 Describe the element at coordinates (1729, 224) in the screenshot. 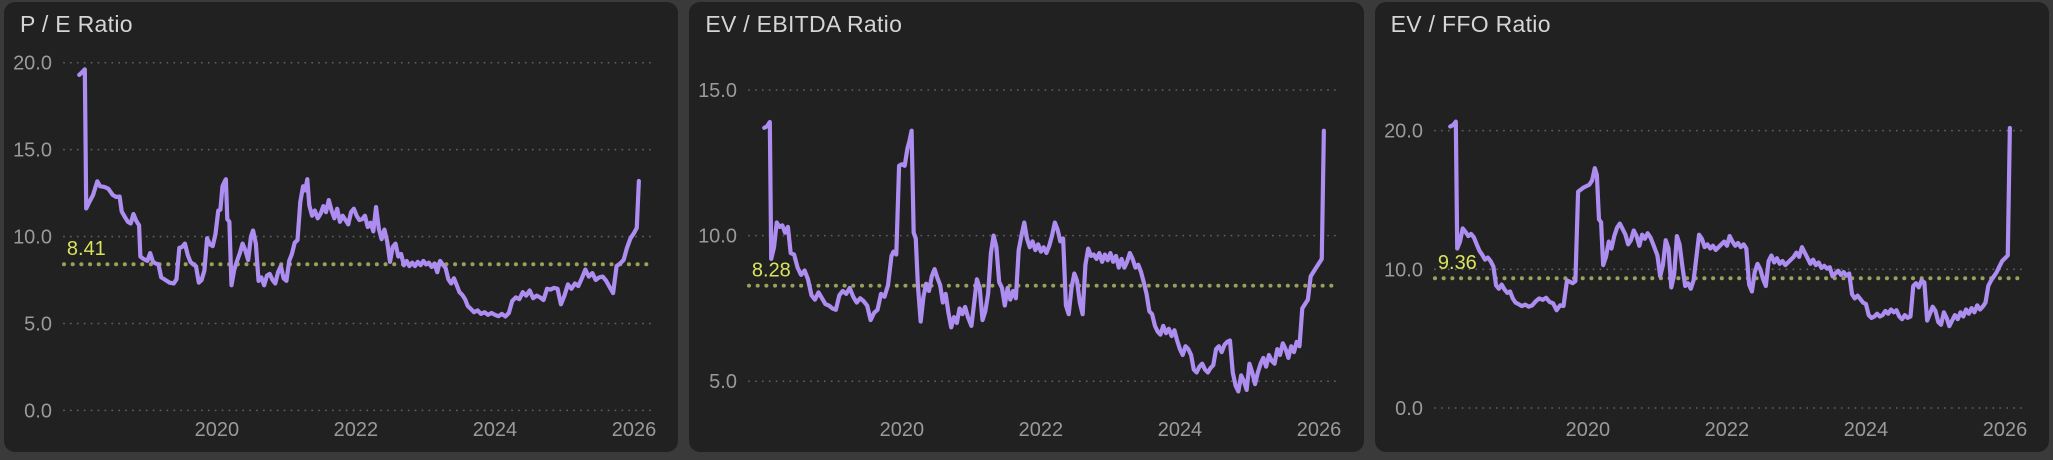

I see `series-line` at that location.